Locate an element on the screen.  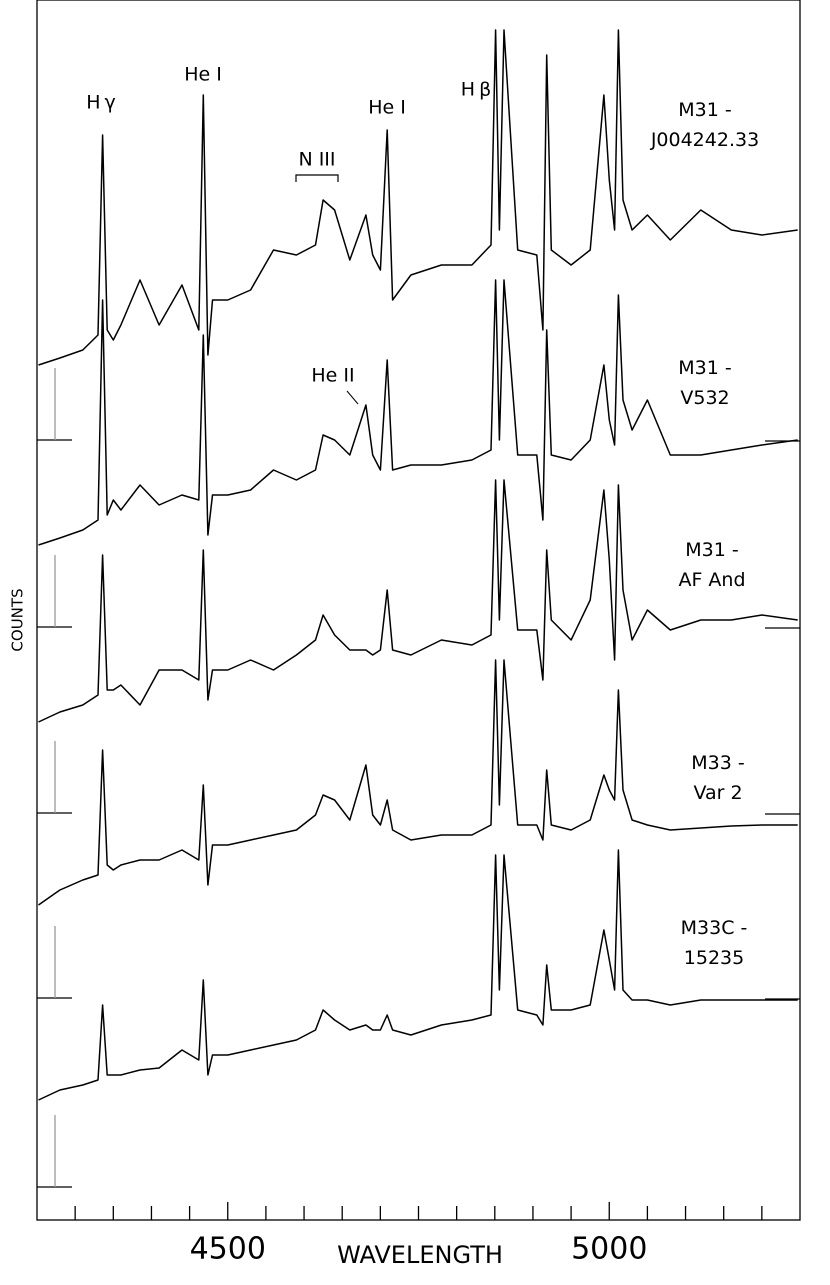
y-axis-label: COUNTS is located at coordinates (18, 619).